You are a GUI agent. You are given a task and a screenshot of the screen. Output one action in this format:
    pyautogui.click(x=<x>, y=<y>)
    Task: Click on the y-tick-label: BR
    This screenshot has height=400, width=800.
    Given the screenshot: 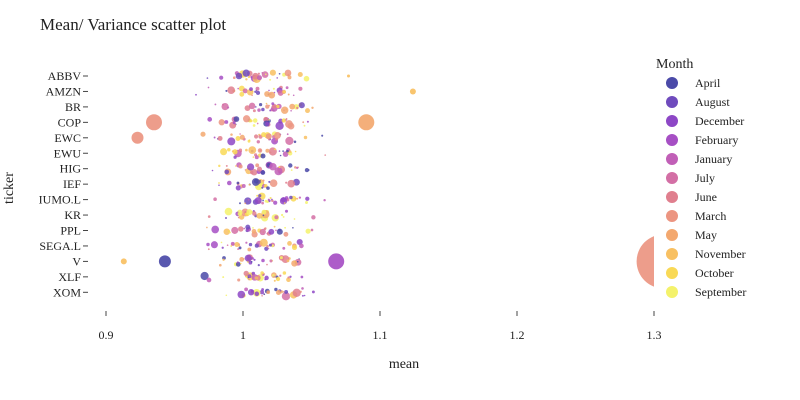 What is the action you would take?
    pyautogui.click(x=73, y=107)
    